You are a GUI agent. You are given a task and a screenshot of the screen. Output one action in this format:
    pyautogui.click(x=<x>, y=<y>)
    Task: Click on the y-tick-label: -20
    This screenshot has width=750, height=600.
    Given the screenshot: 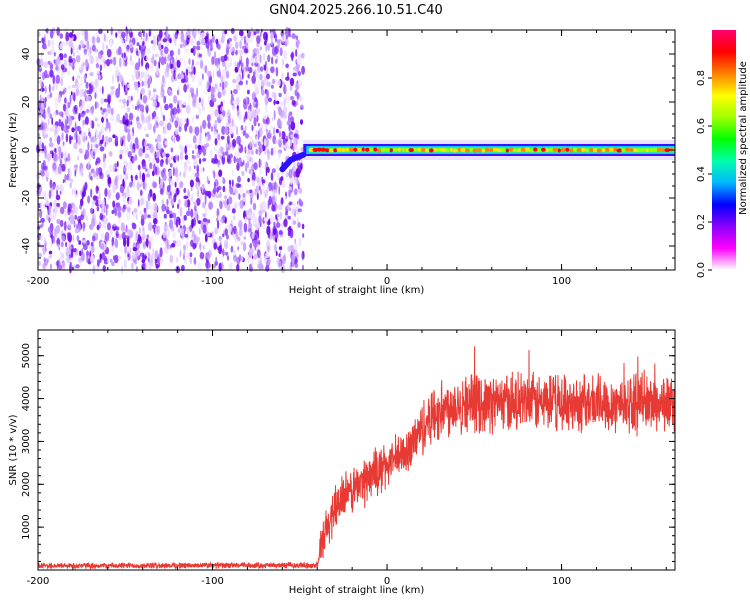 What is the action you would take?
    pyautogui.click(x=26, y=198)
    